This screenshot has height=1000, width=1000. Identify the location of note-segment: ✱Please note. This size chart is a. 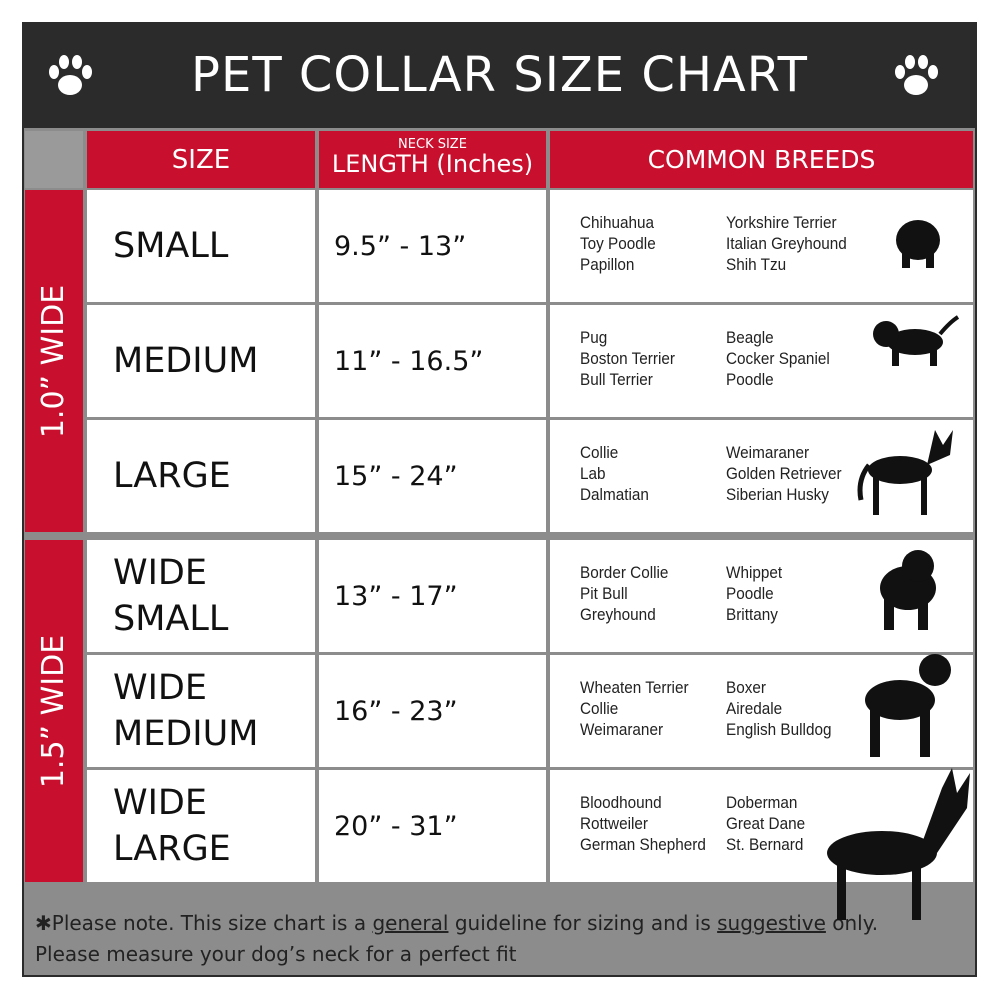
(204, 923).